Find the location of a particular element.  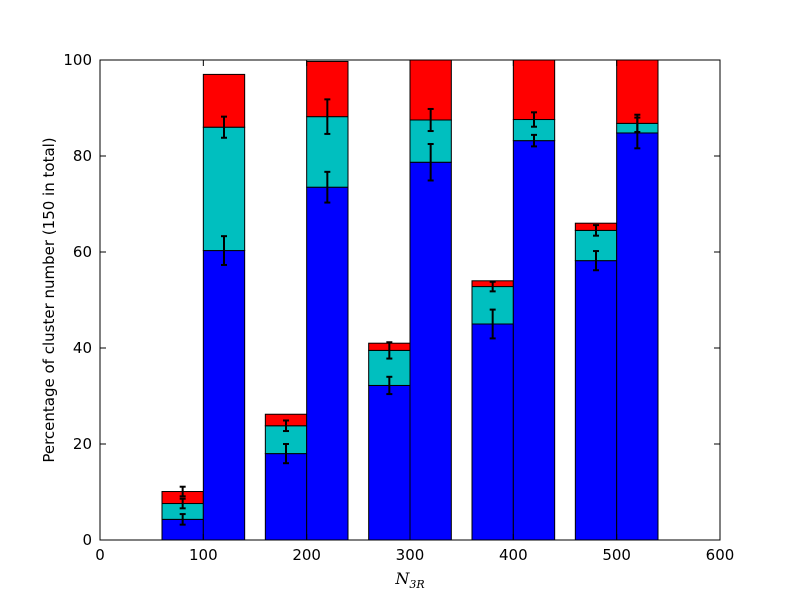

bar-7-segment-blue is located at coordinates (492, 432).